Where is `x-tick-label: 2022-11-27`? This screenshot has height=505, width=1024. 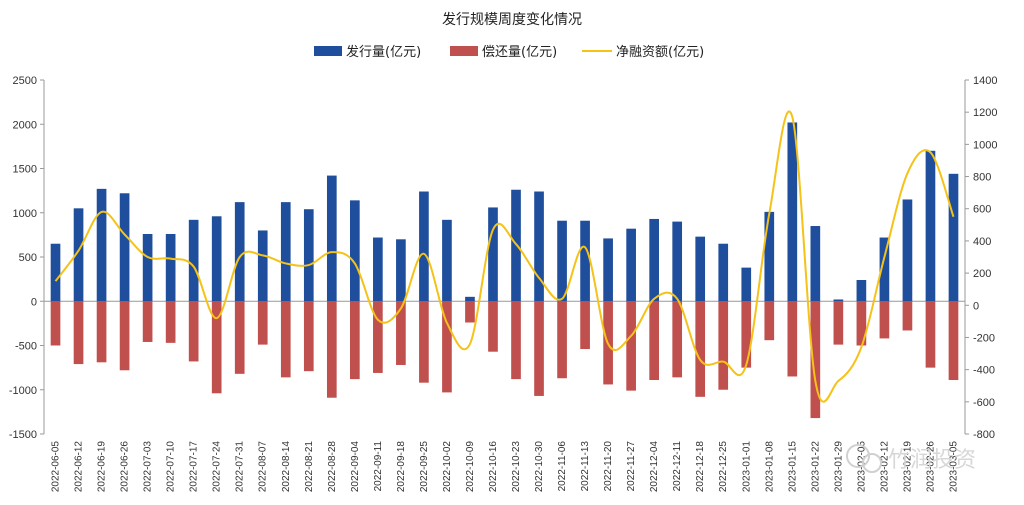 x-tick-label: 2022-11-27 is located at coordinates (631, 466).